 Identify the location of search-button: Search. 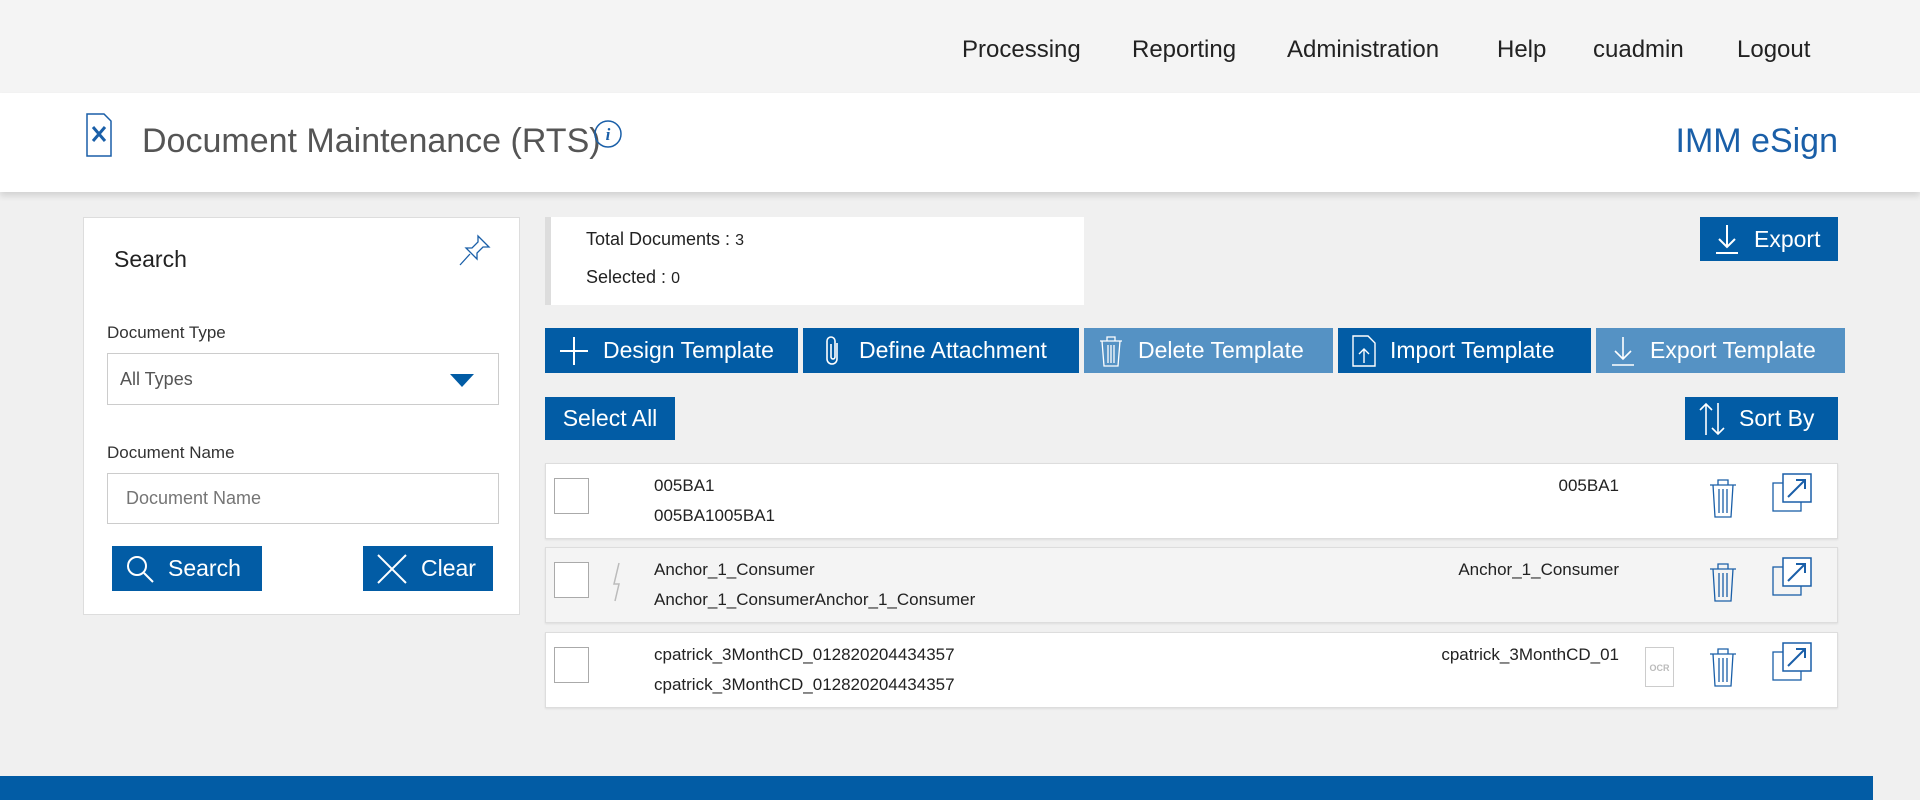
(187, 568).